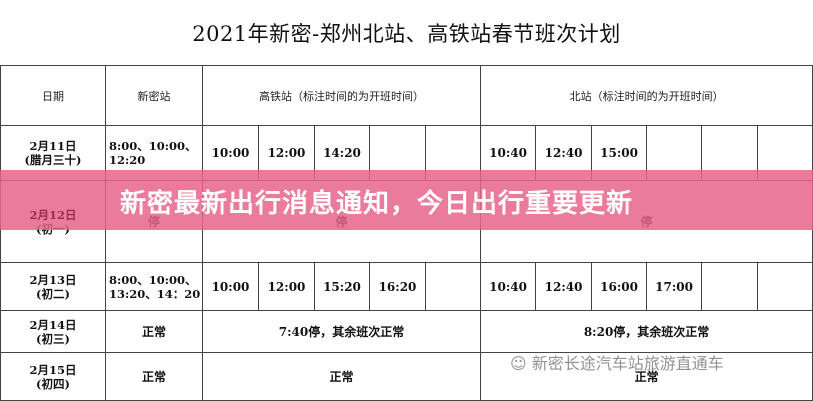  I want to click on page-title: 2021年新密-郑州北站、高铁站春节班次计划, so click(406, 34).